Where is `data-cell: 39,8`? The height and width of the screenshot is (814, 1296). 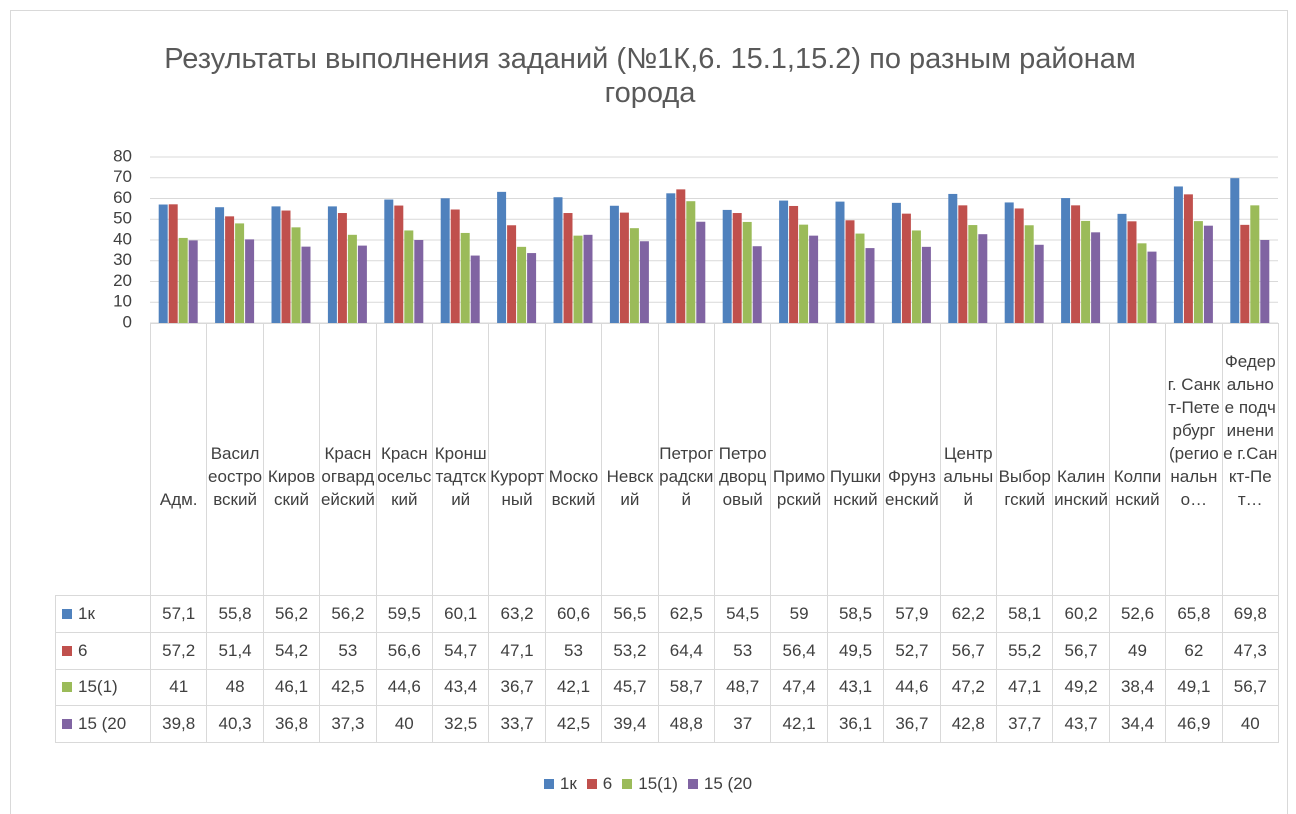 data-cell: 39,8 is located at coordinates (179, 724).